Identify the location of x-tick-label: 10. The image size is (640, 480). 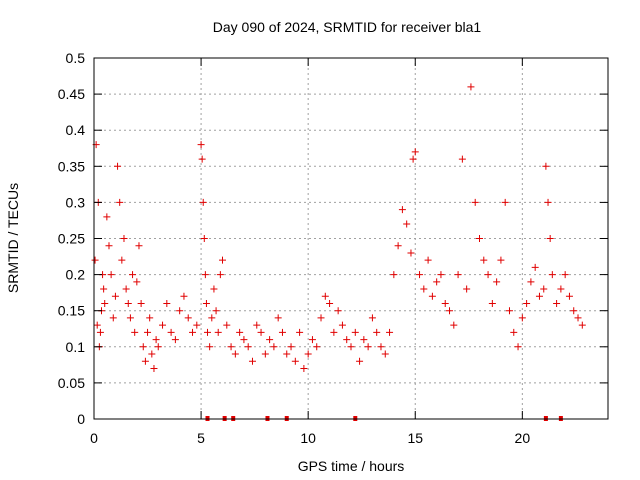
(308, 438).